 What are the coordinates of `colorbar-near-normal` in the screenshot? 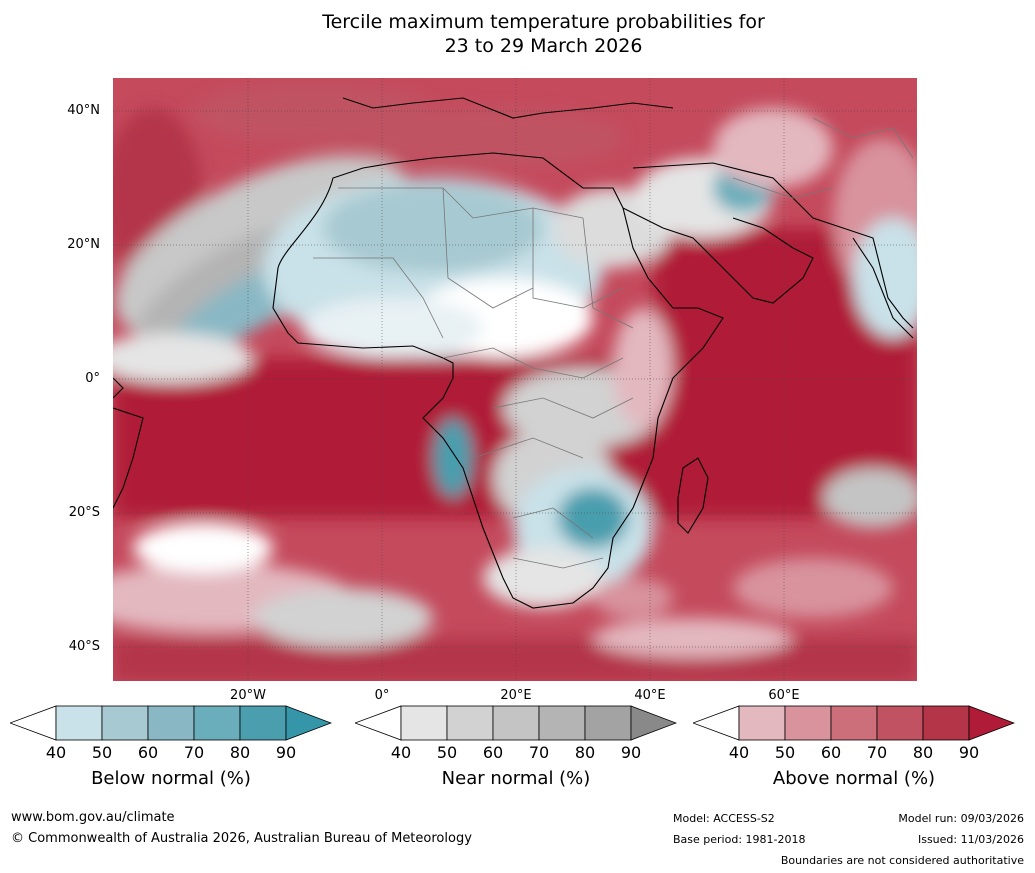 It's located at (516, 723).